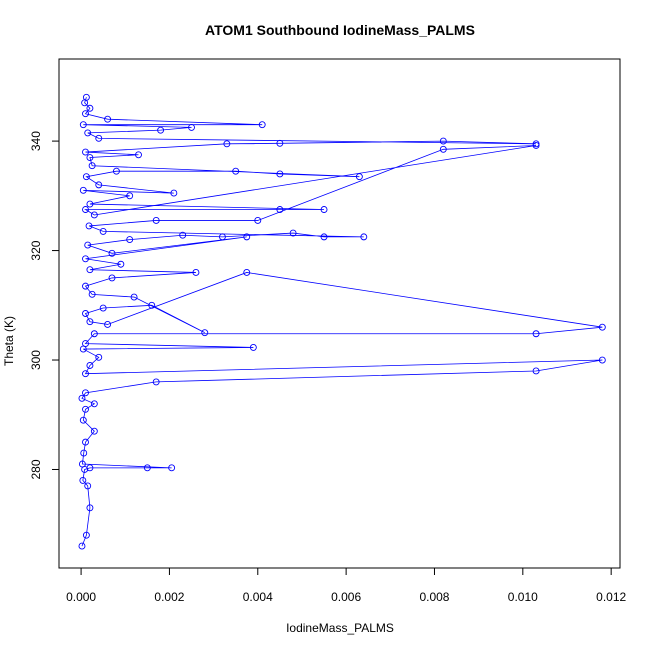  What do you see at coordinates (81, 597) in the screenshot?
I see `x-tick-label: 0.000` at bounding box center [81, 597].